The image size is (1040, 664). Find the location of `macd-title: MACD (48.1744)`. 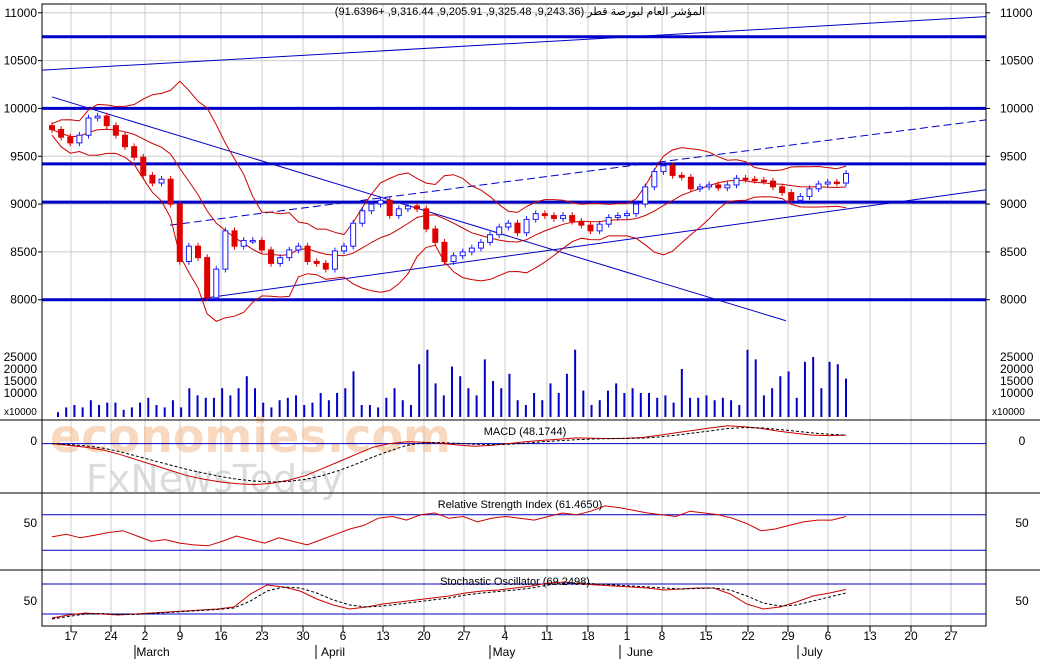

macd-title: MACD (48.1744) is located at coordinates (525, 432).